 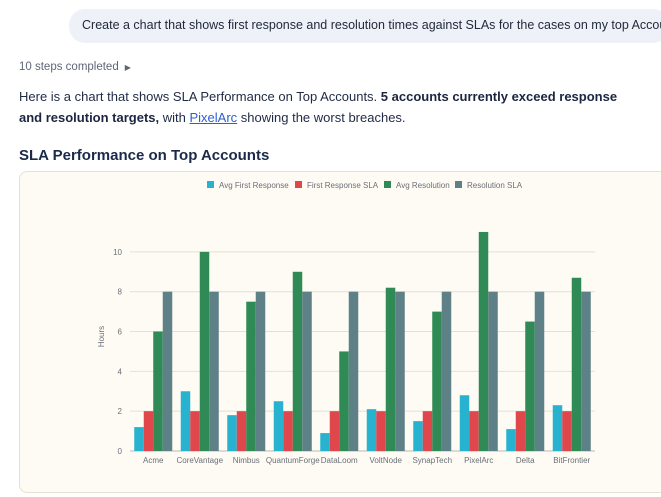 What do you see at coordinates (478, 460) in the screenshot?
I see `x-tick-label-pixelarc: PixelArc` at bounding box center [478, 460].